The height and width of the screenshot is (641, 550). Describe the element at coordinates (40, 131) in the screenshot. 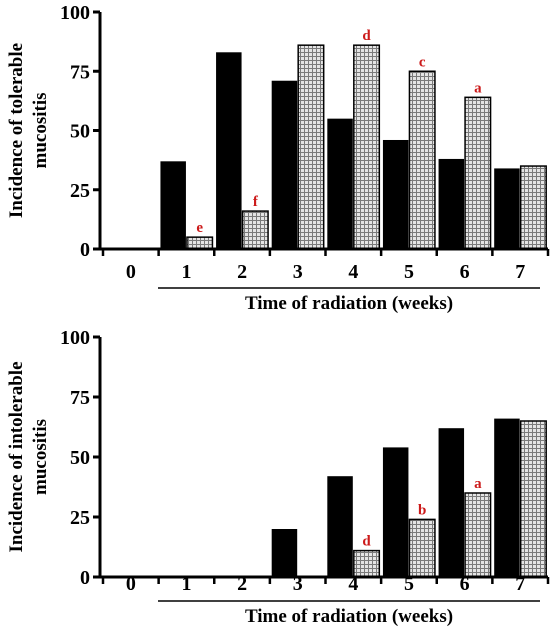

I see `panel-1-y-axis-title-line-2: mucositis` at that location.